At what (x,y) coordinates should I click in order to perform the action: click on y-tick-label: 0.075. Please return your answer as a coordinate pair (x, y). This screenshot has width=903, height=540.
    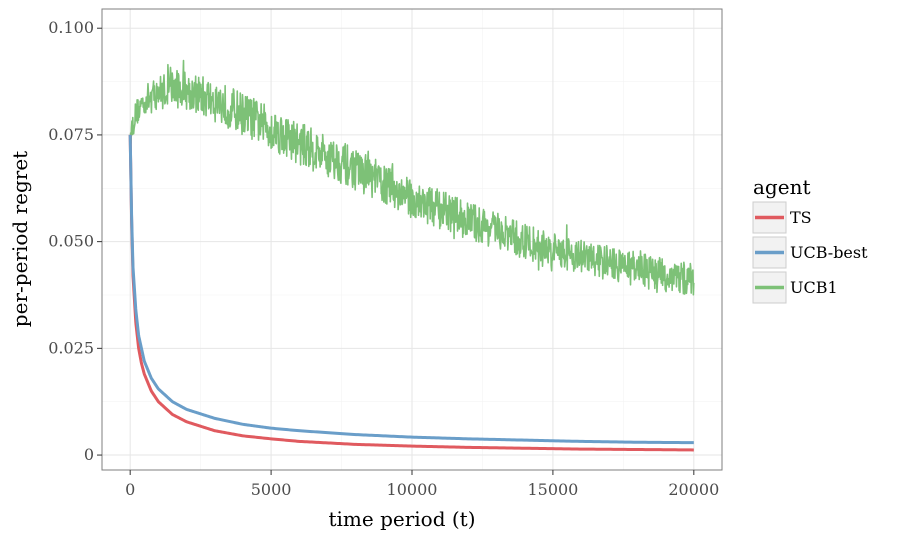
    Looking at the image, I should click on (71, 134).